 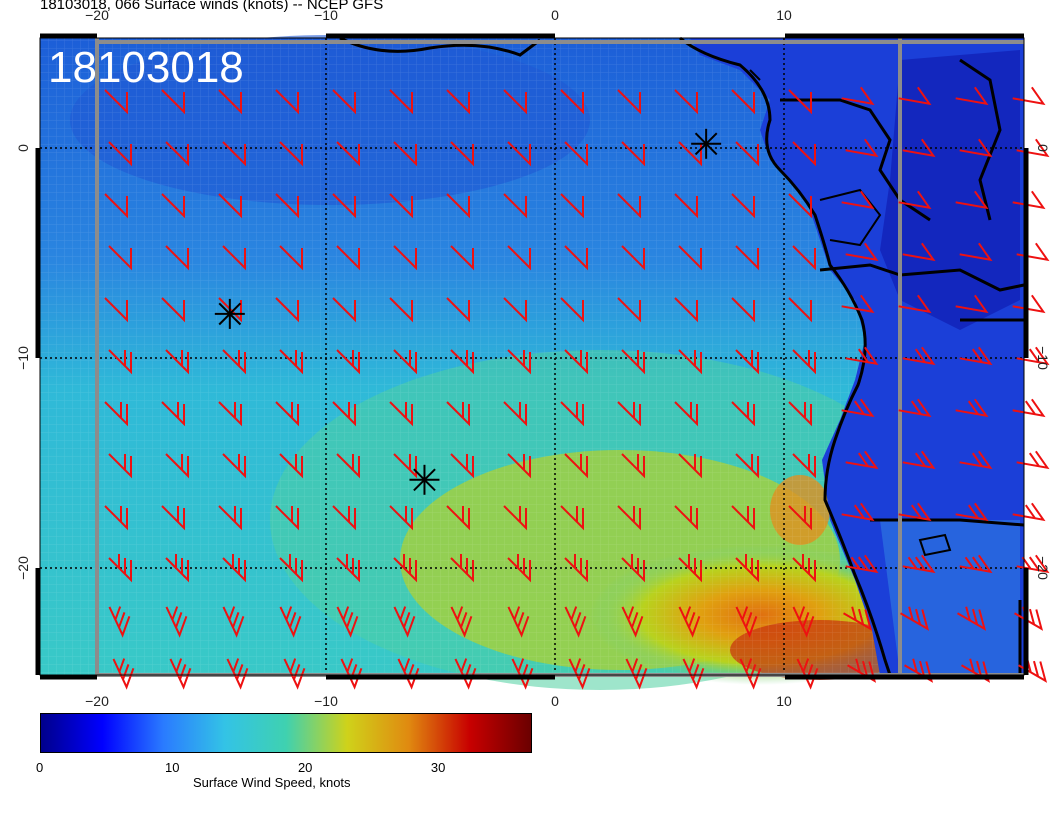 I want to click on marker-west-icon, so click(x=229, y=313).